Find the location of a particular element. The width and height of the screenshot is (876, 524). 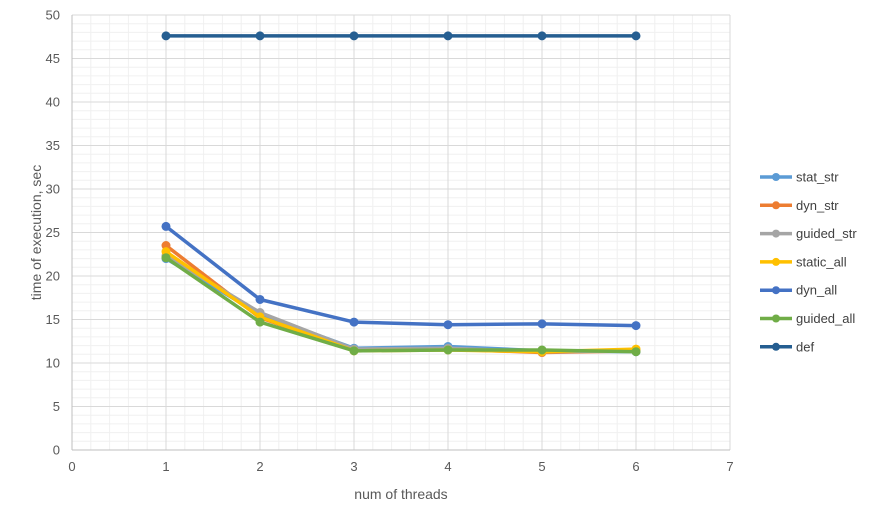

y-tick-label: 20 is located at coordinates (53, 276).